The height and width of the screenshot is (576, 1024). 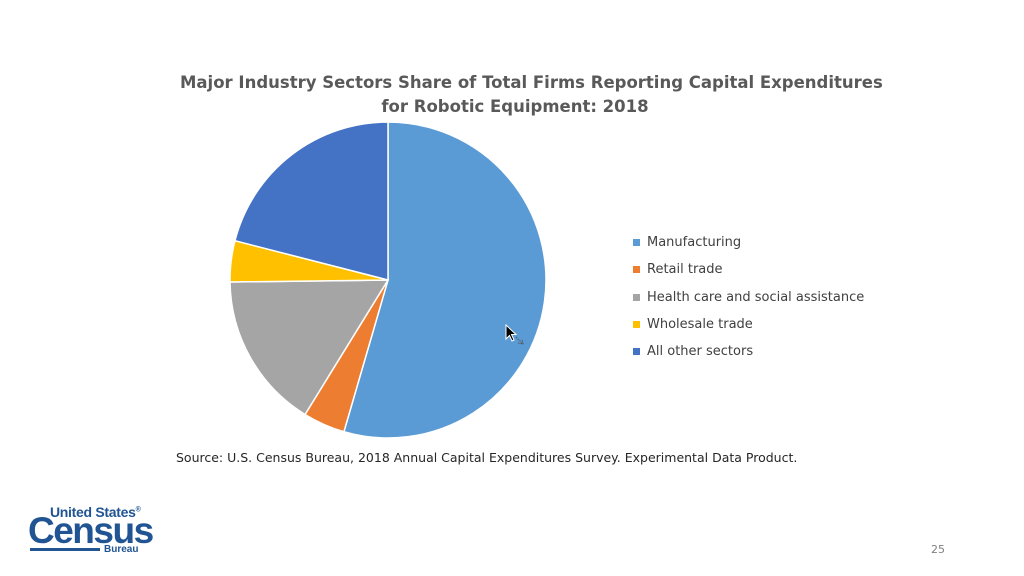 What do you see at coordinates (694, 243) in the screenshot?
I see `legend-label: Manufacturing` at bounding box center [694, 243].